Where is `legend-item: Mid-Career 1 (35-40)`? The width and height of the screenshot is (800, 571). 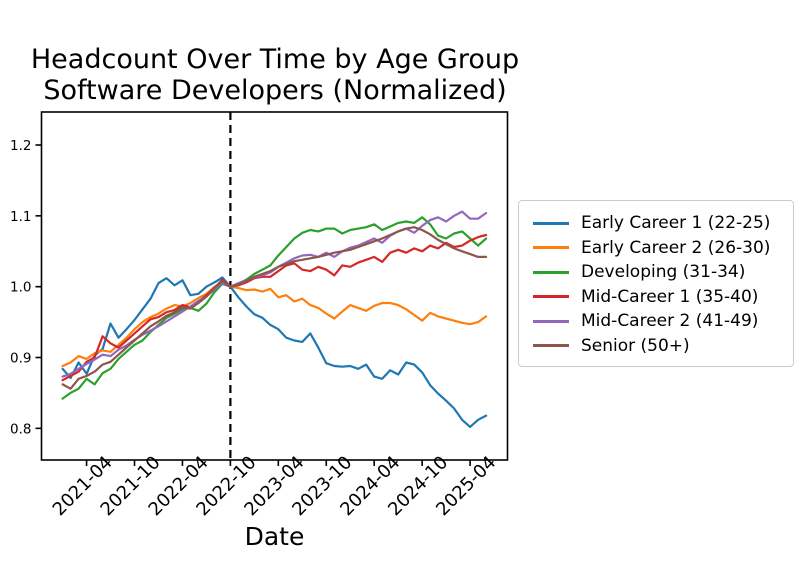 legend-item: Mid-Career 1 (35-40) is located at coordinates (657, 297).